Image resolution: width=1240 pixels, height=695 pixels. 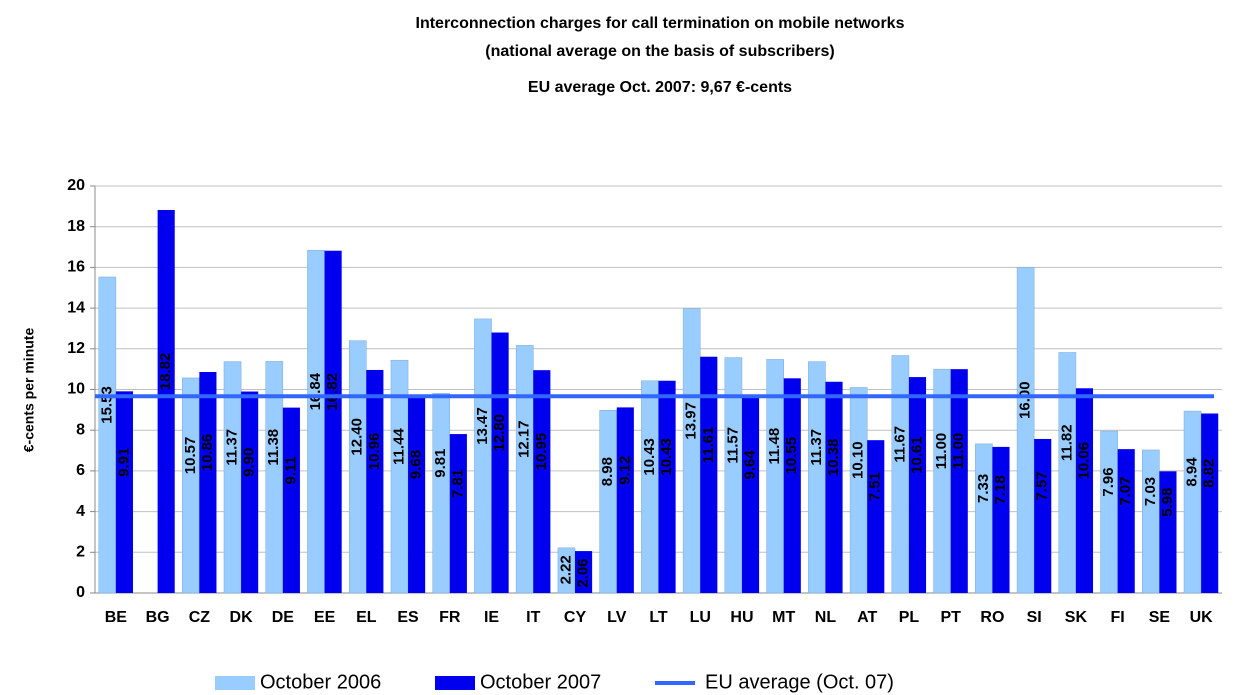 I want to click on x-tick-label: SK, so click(x=1076, y=617).